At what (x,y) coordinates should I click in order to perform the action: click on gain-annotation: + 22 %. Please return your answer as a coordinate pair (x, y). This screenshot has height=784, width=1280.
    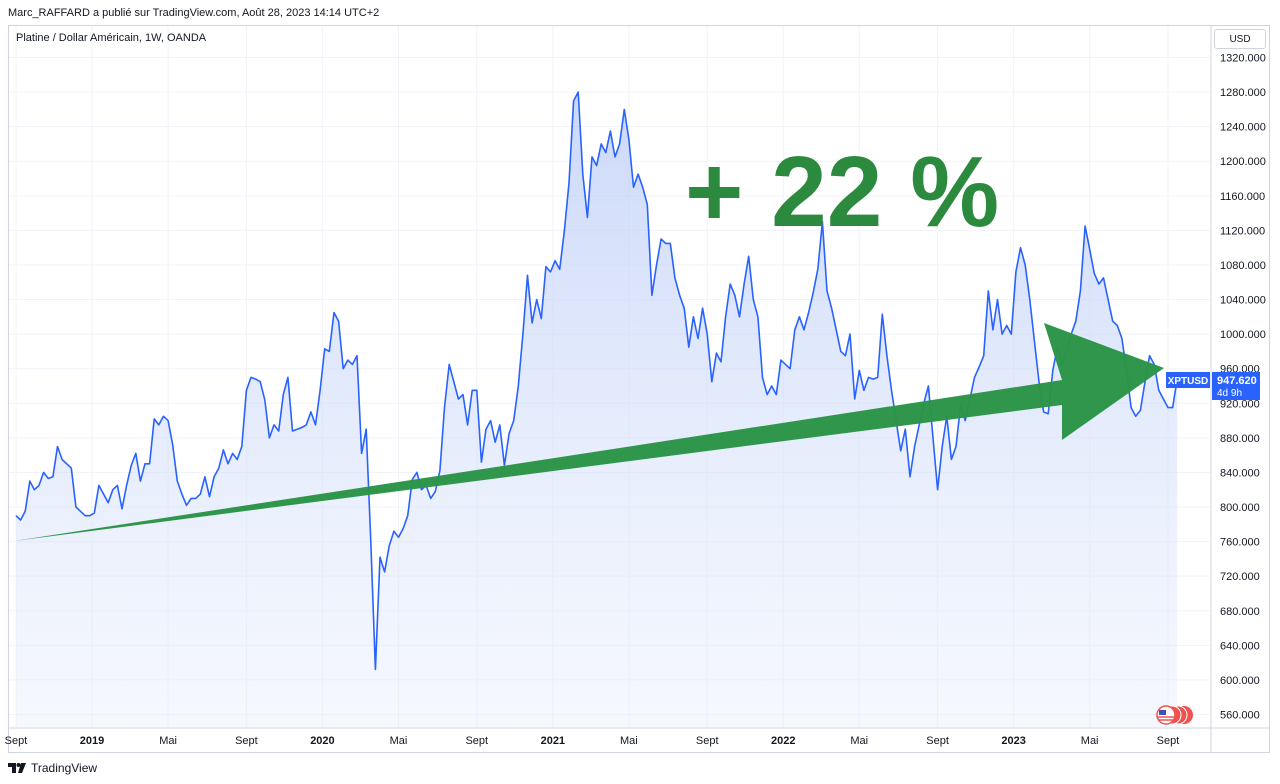
    Looking at the image, I should click on (842, 192).